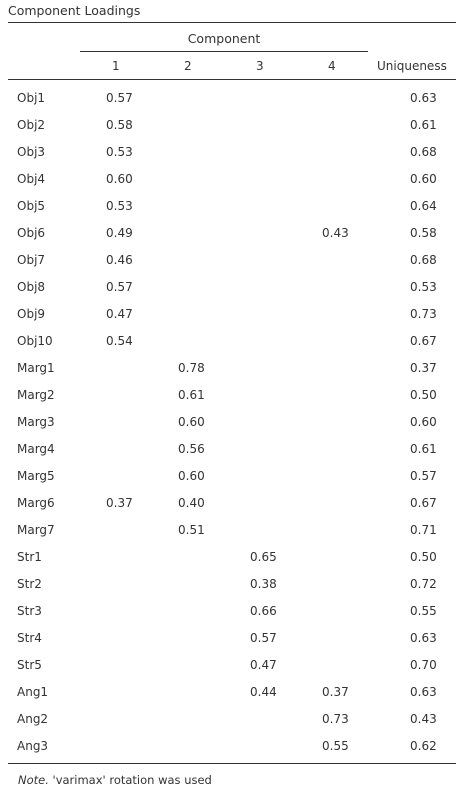 The width and height of the screenshot is (458, 787). What do you see at coordinates (423, 530) in the screenshot?
I see `uniqueness-cell: 0.71` at bounding box center [423, 530].